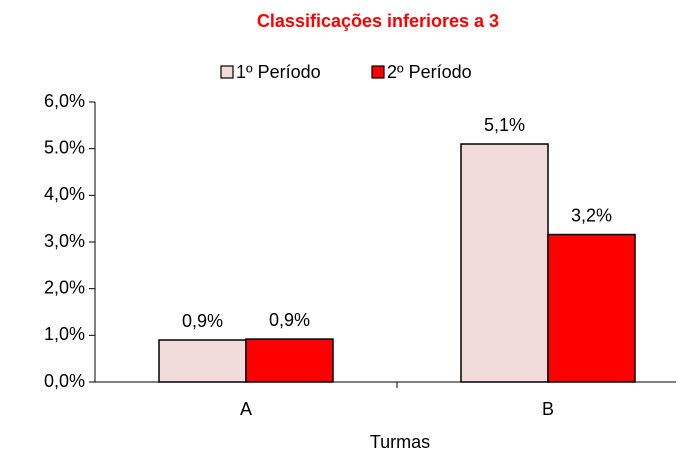  What do you see at coordinates (64, 147) in the screenshot?
I see `y-tick-label: 5.0%` at bounding box center [64, 147].